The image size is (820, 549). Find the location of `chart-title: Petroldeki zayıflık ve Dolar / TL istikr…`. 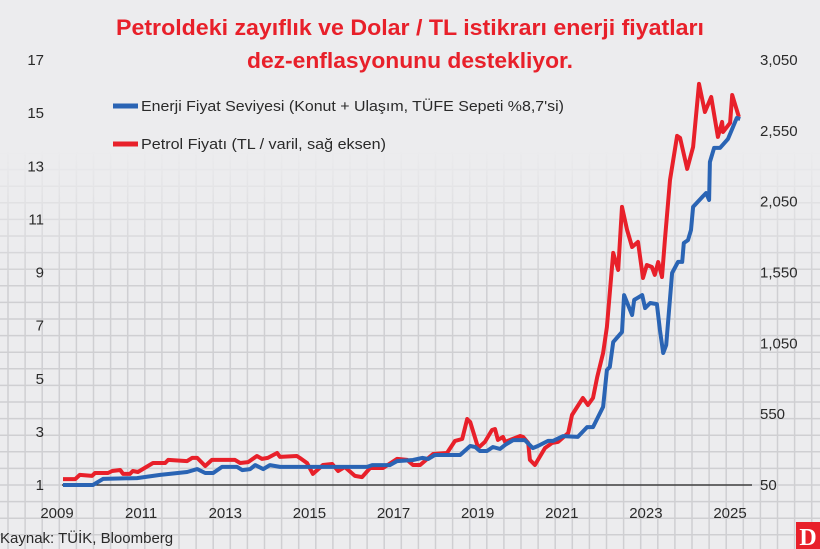

chart-title: Petroldeki zayıflık ve Dolar / TL istikr… is located at coordinates (410, 27).